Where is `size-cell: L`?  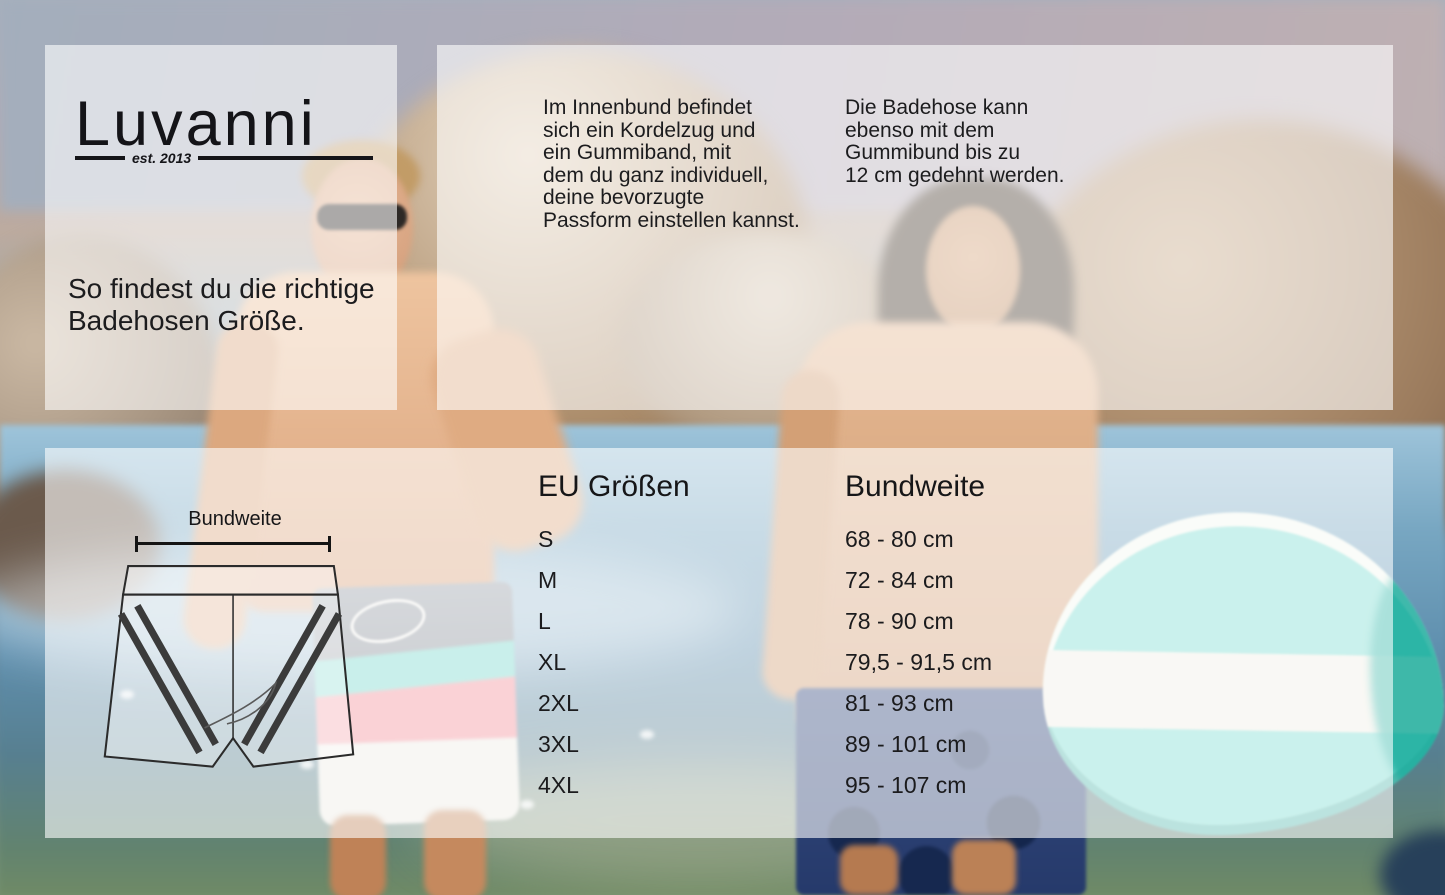
size-cell: L is located at coordinates (544, 621).